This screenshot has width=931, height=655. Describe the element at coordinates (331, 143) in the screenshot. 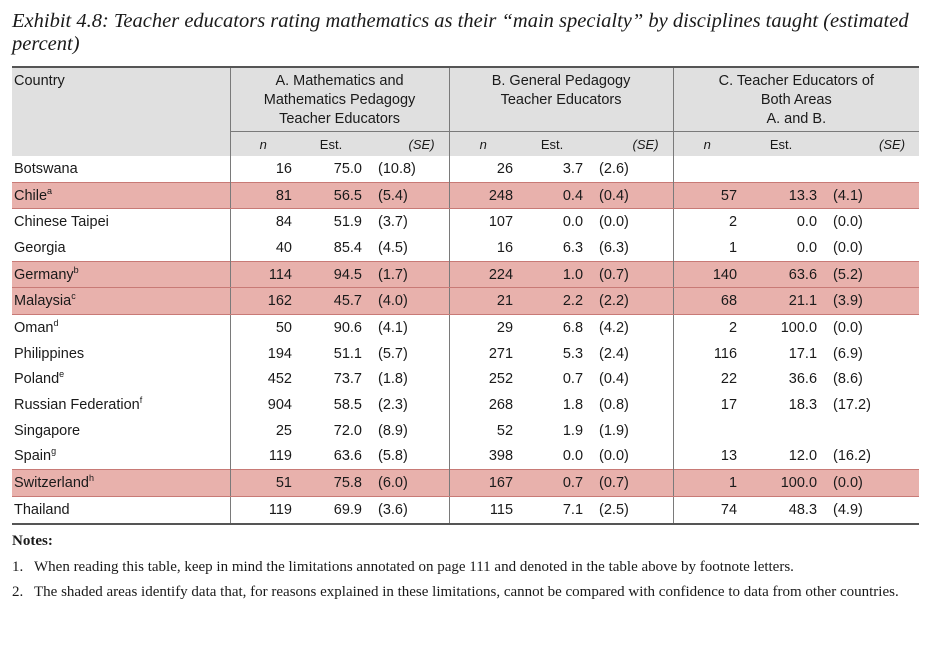

I see `a-est-header: Est.` at that location.